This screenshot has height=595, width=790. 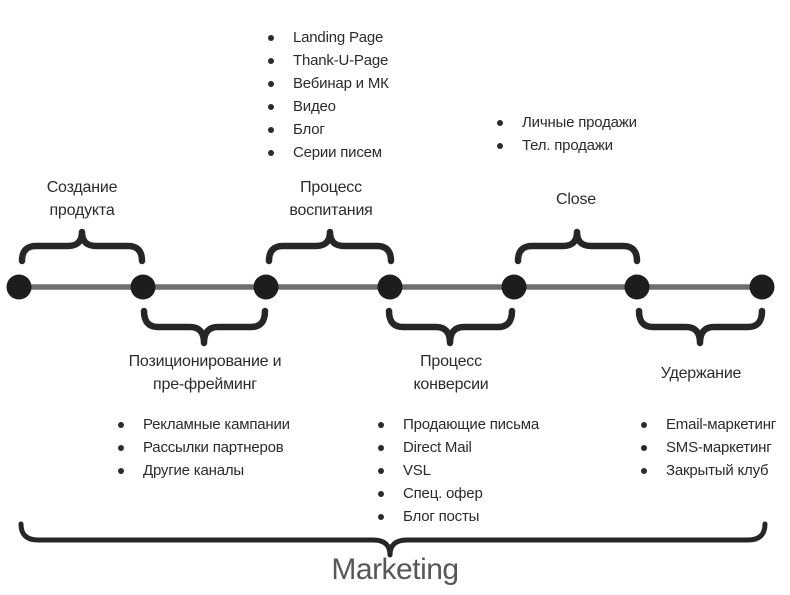 I want to click on list-item: Тел. продажи, so click(x=567, y=145).